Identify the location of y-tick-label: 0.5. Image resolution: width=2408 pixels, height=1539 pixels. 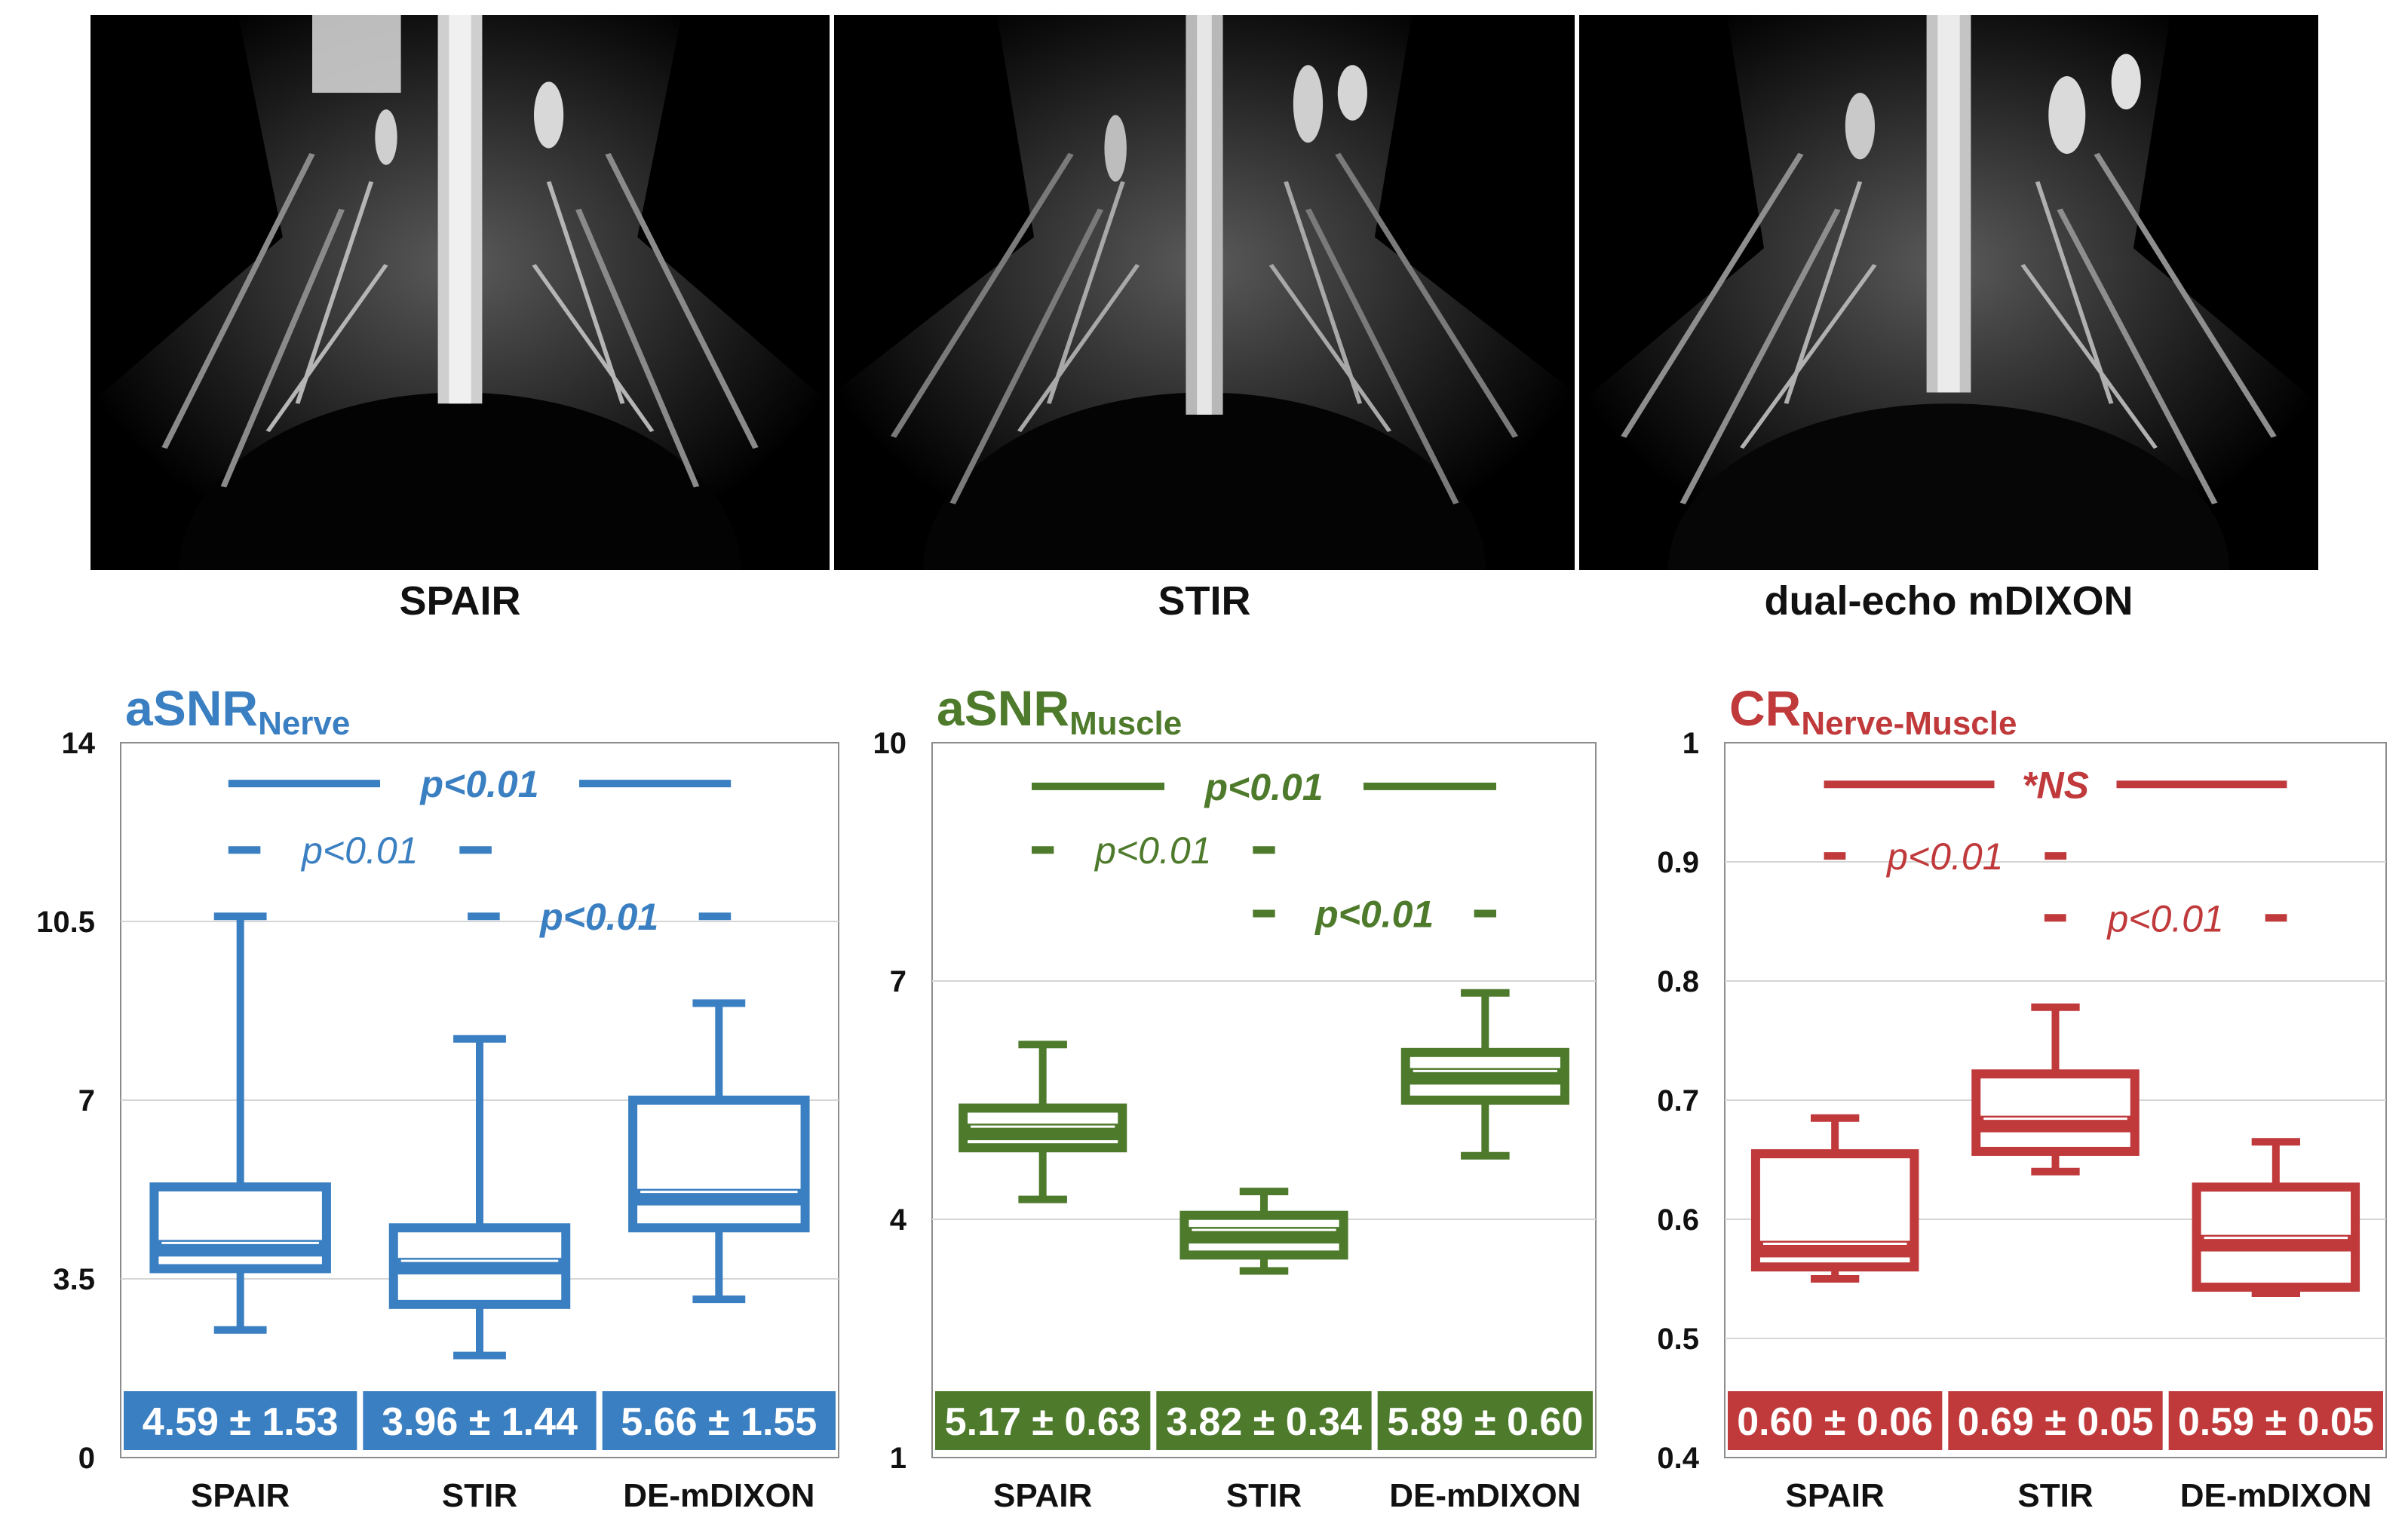
(1678, 1340).